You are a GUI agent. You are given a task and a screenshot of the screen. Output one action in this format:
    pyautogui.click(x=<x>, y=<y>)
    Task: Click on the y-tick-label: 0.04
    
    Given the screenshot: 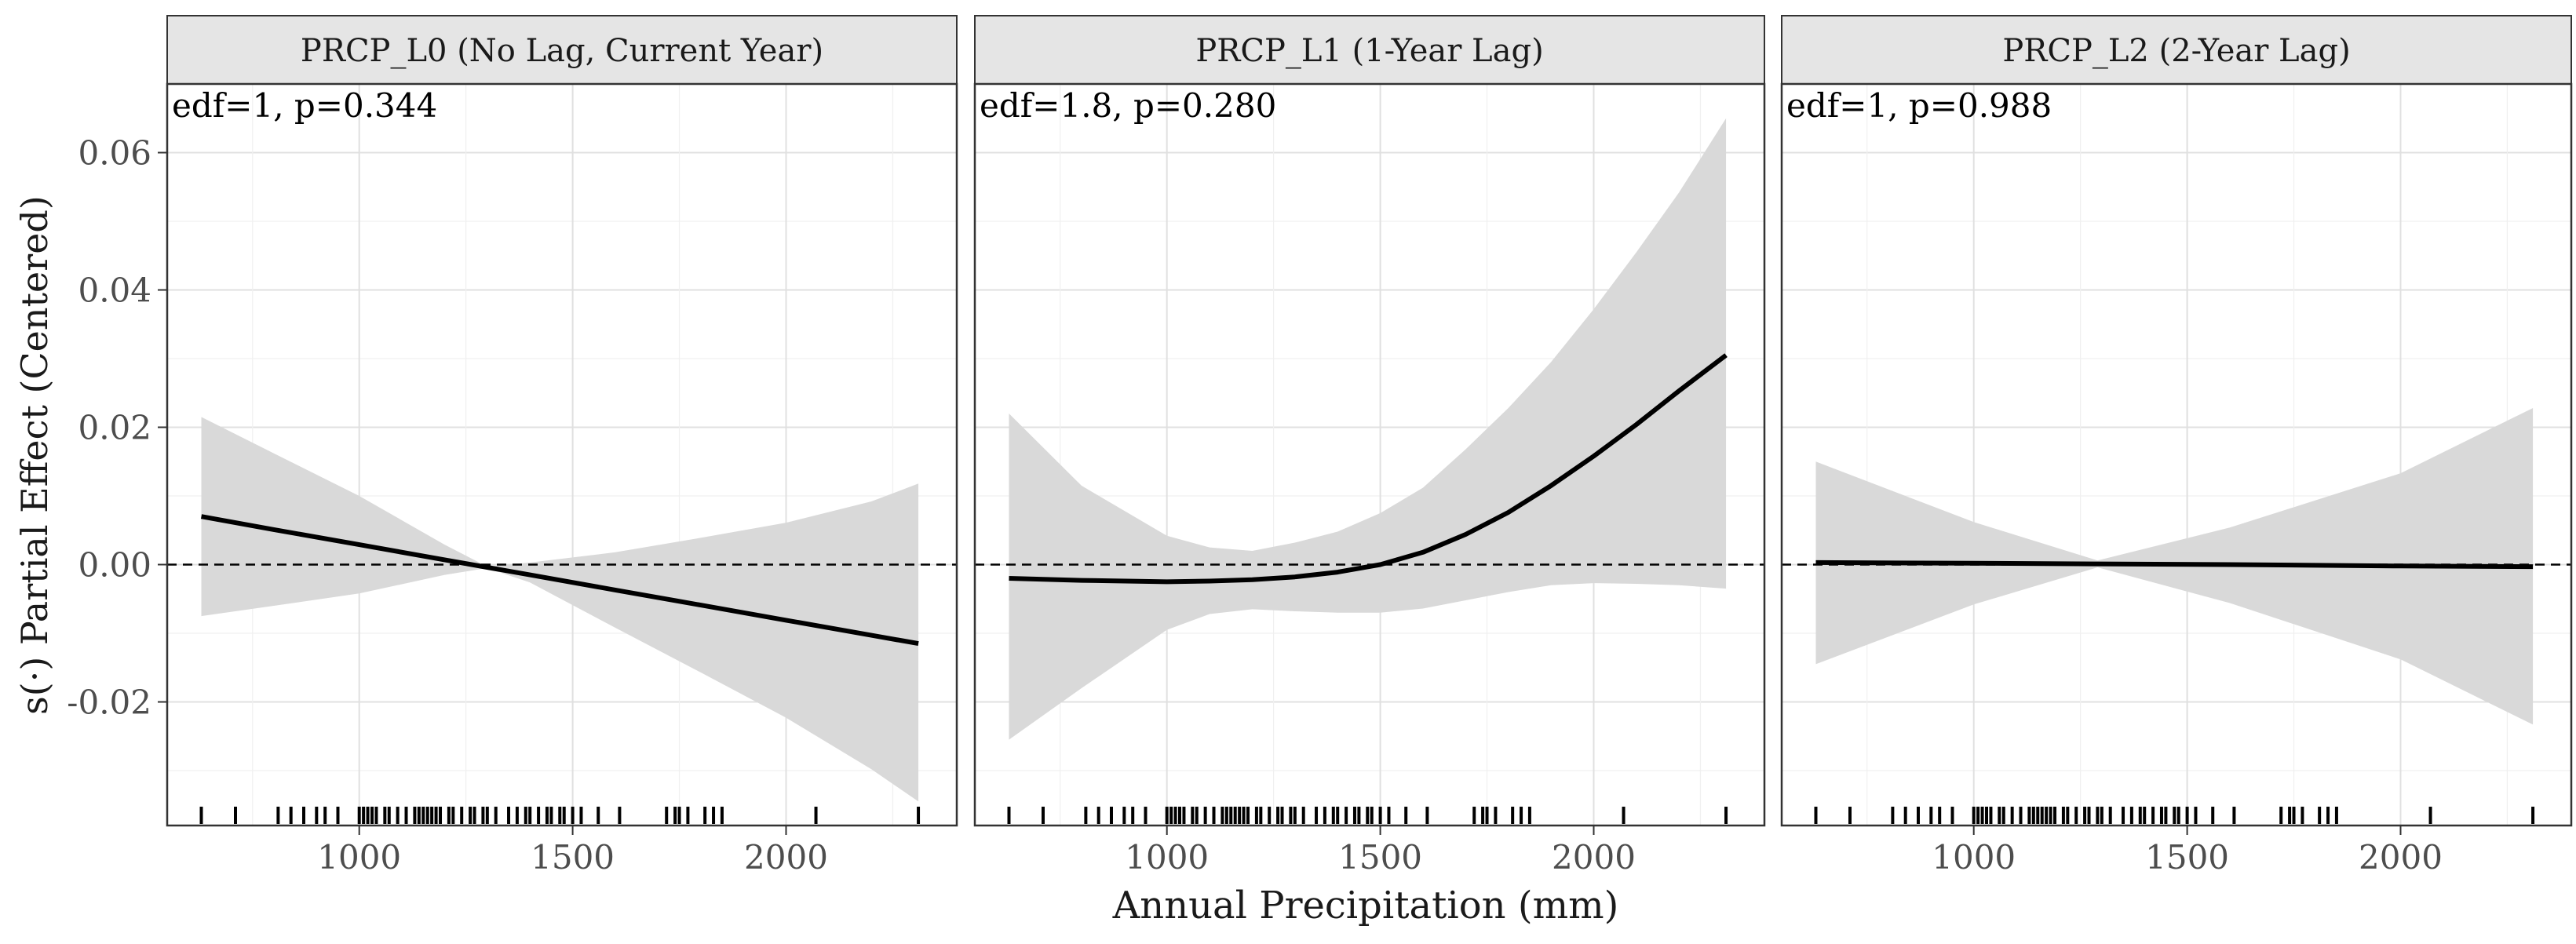 What is the action you would take?
    pyautogui.click(x=114, y=291)
    